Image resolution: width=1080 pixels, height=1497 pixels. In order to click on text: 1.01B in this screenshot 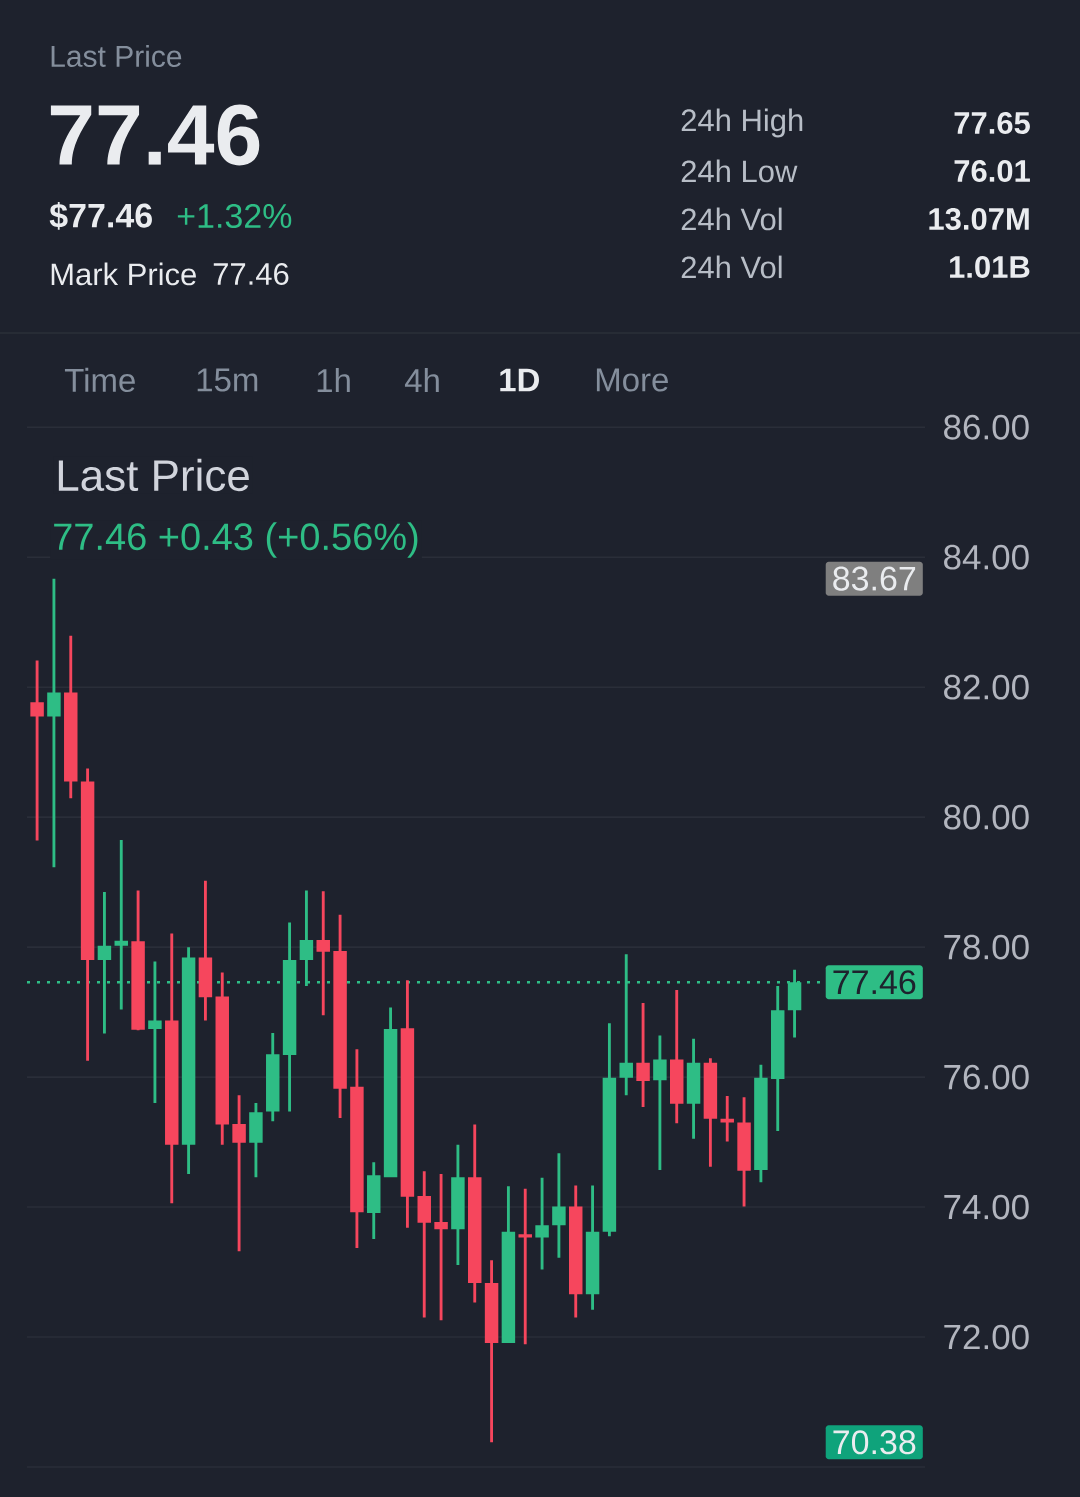, I will do `click(990, 267)`.